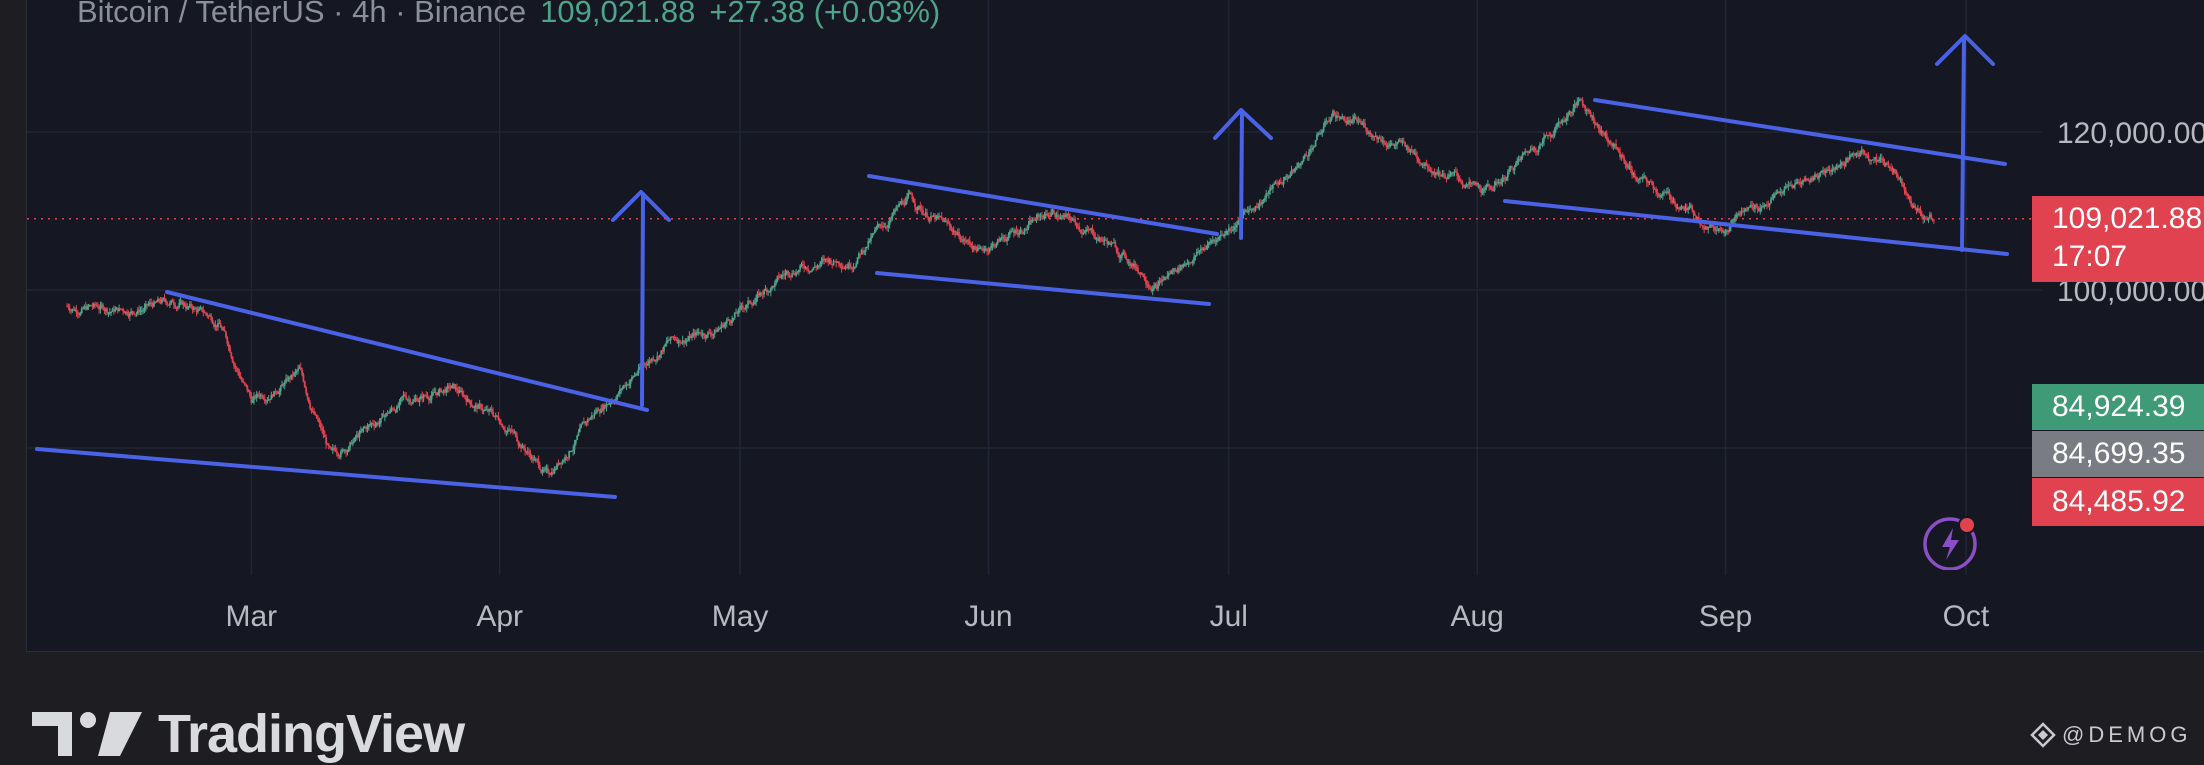 Image resolution: width=2204 pixels, height=765 pixels. What do you see at coordinates (248, 734) in the screenshot?
I see `tradingview-logo: TradingView` at bounding box center [248, 734].